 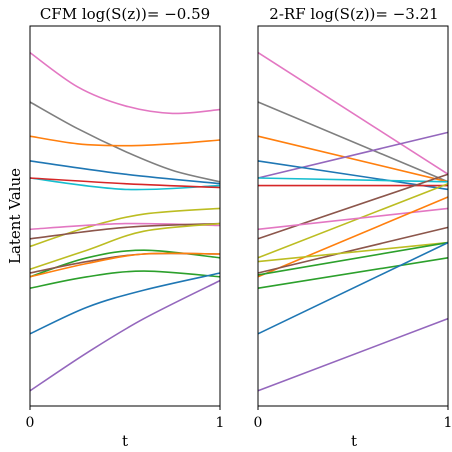 I want to click on y-axis-label: Latent Value, so click(x=15, y=216).